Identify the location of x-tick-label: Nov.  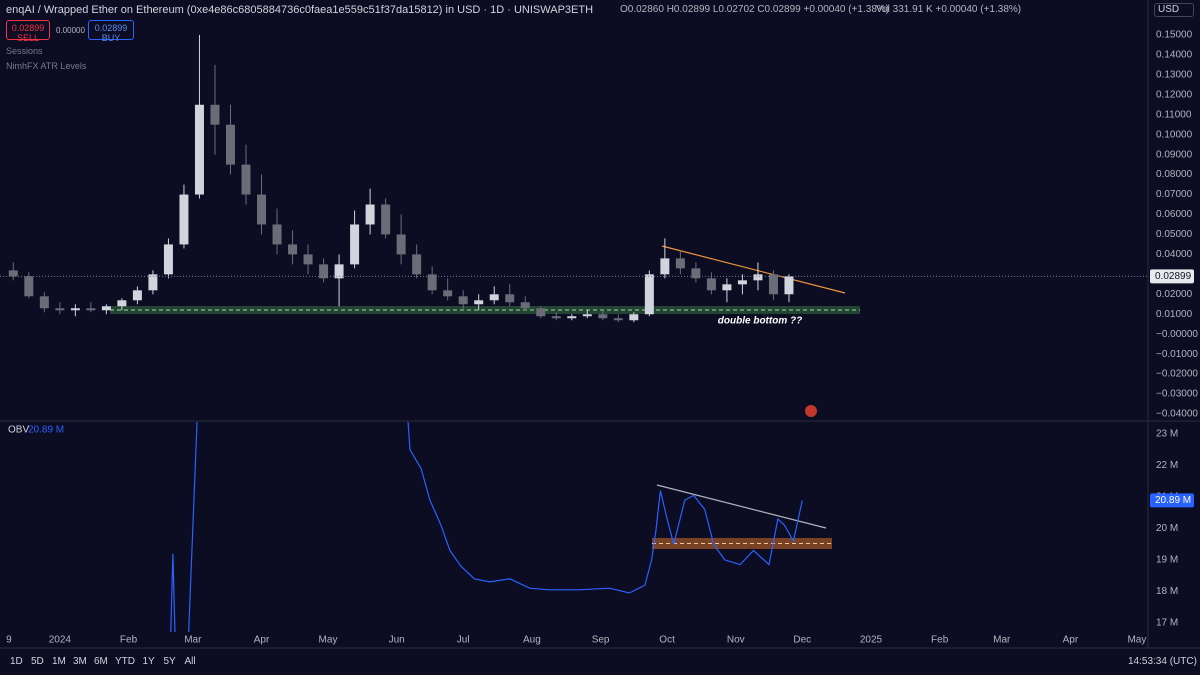
(736, 640).